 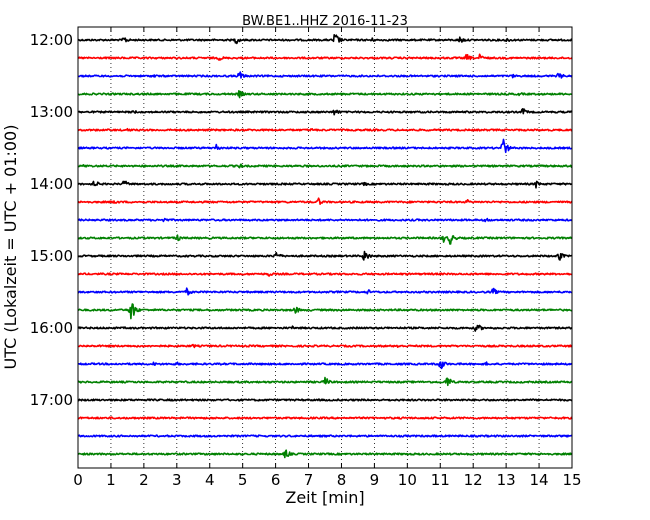 What do you see at coordinates (440, 480) in the screenshot?
I see `x-tick-label: 11` at bounding box center [440, 480].